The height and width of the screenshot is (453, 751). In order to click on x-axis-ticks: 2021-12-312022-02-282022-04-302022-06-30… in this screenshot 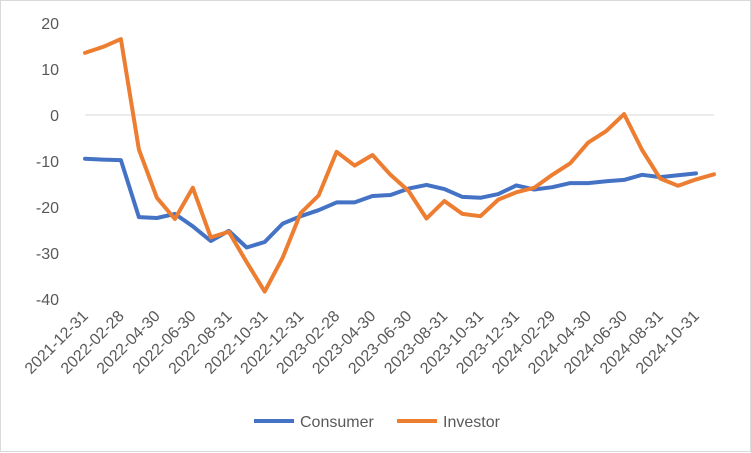, I will do `click(362, 343)`.